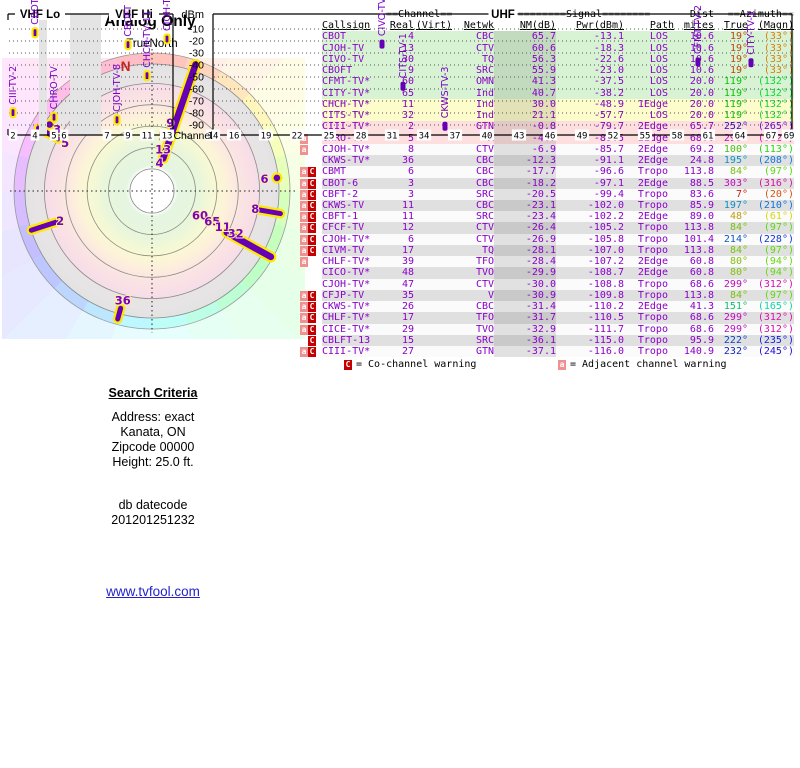 This screenshot has width=800, height=768. I want to click on channel-tick-label: 64, so click(740, 137).